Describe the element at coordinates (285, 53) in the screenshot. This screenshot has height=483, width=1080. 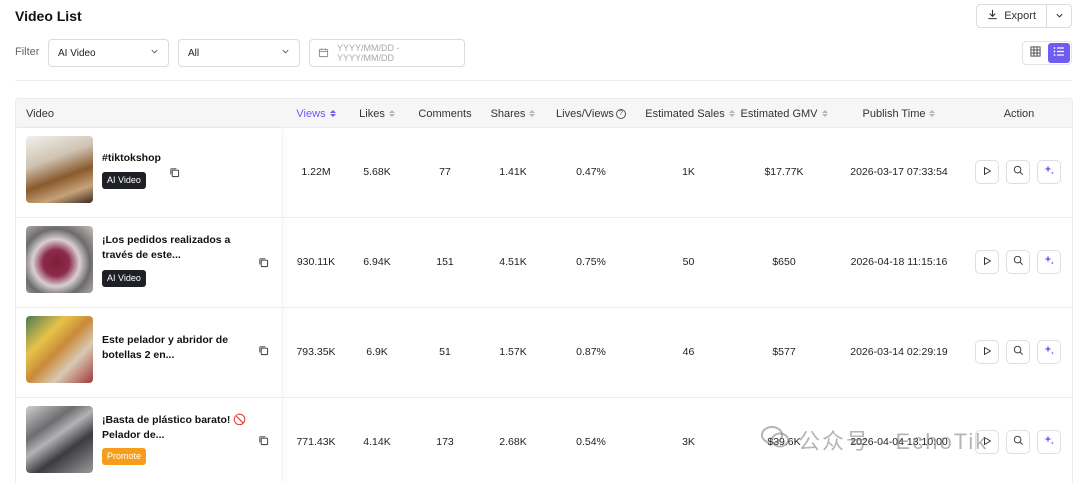
I see `chevron-down-icon` at that location.